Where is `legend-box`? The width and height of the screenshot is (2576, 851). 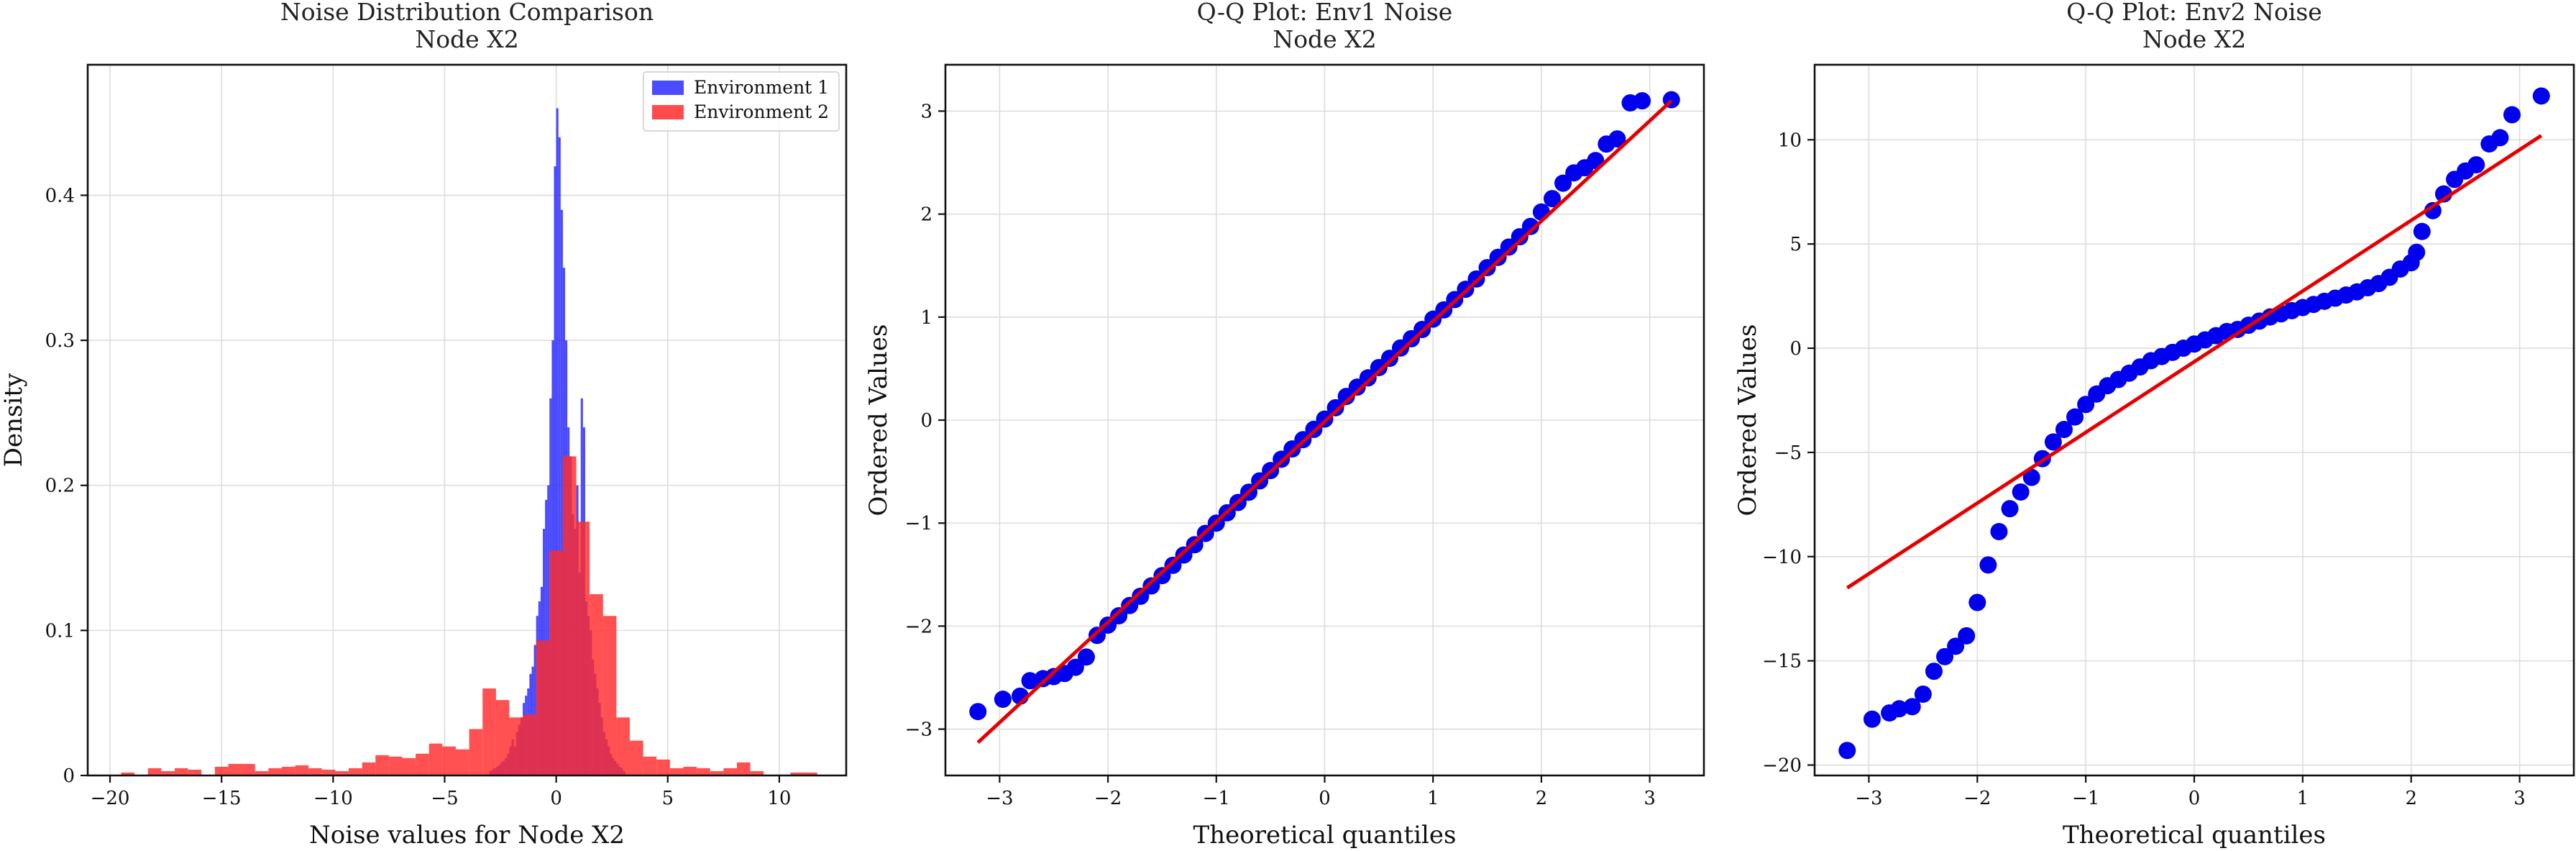
legend-box is located at coordinates (741, 101).